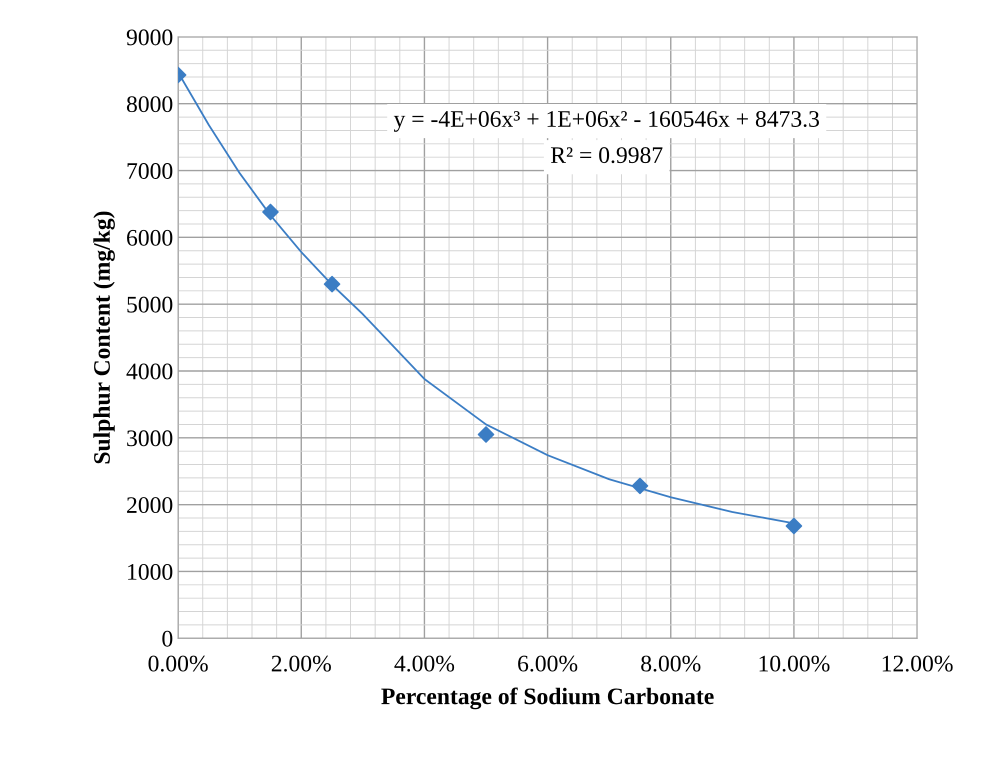  I want to click on x-tick-label: 12.00%, so click(917, 664).